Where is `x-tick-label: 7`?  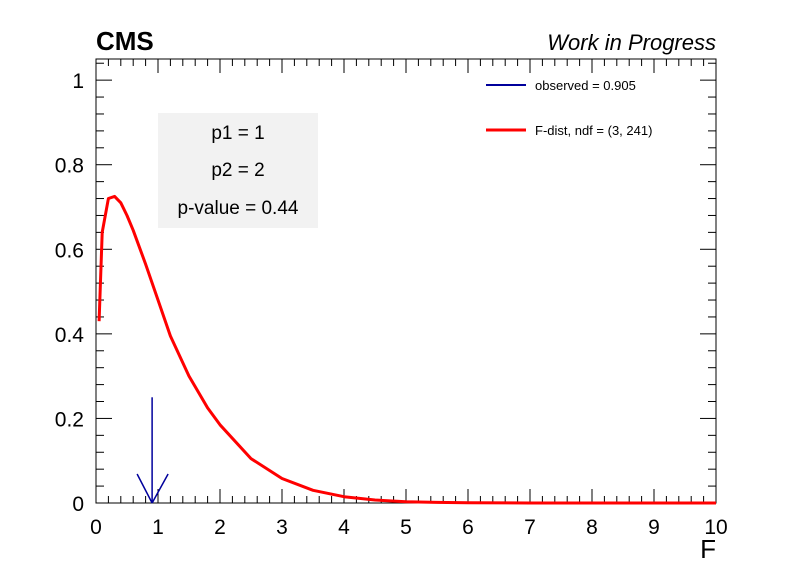 x-tick-label: 7 is located at coordinates (530, 527).